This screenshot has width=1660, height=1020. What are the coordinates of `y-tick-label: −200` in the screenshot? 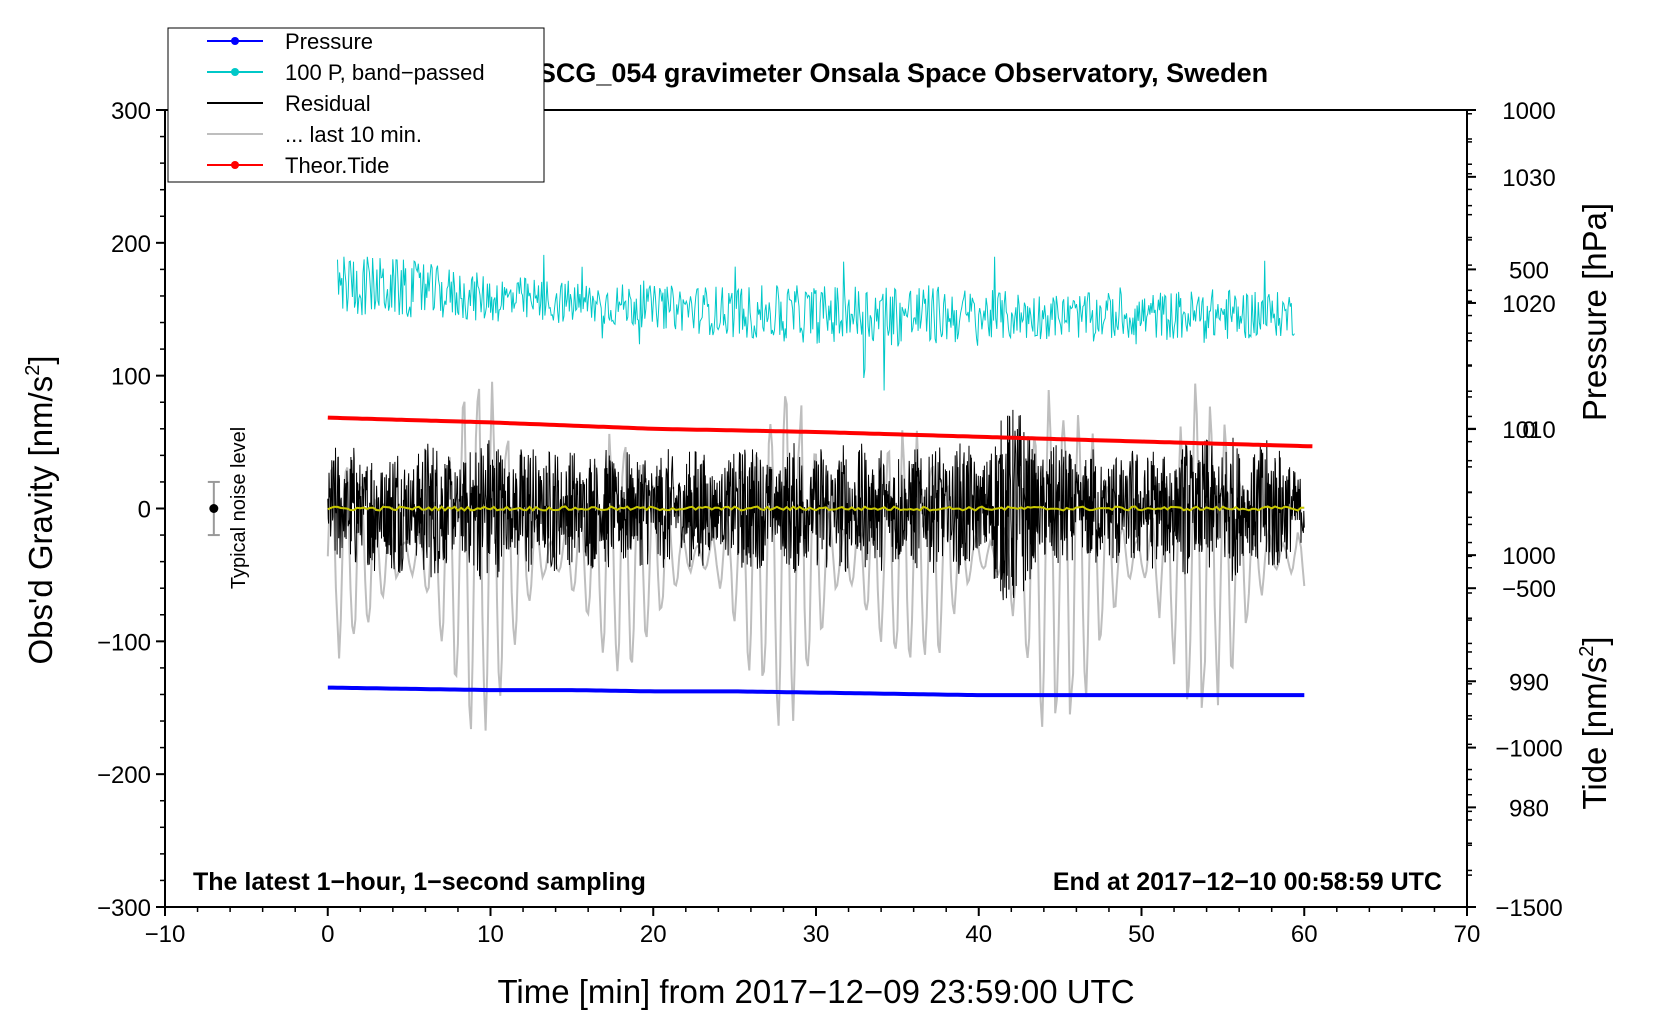 It's located at (124, 775).